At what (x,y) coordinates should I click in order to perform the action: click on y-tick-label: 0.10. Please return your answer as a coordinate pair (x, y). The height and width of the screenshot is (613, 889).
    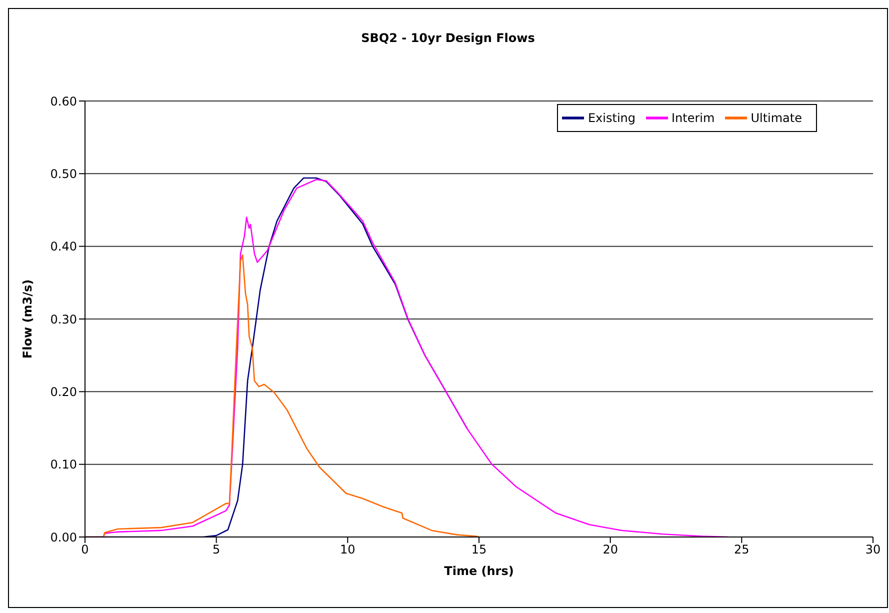
    Looking at the image, I should click on (63, 465).